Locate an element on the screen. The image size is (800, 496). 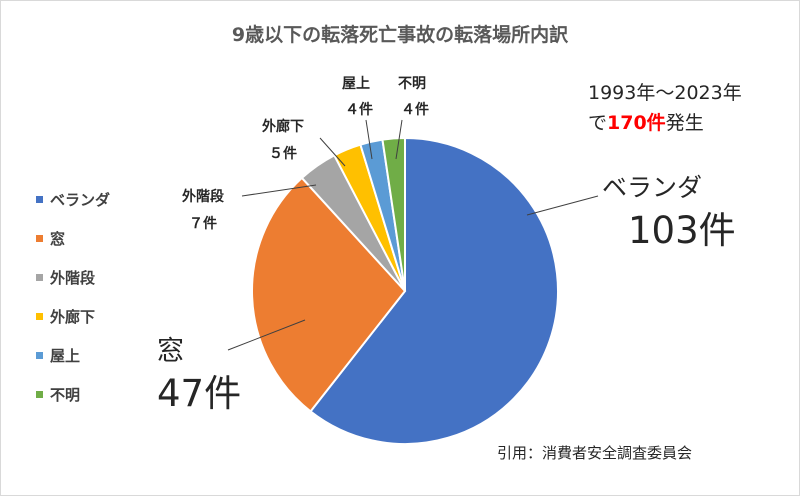
total-count-line: で170件発生 is located at coordinates (665, 123).